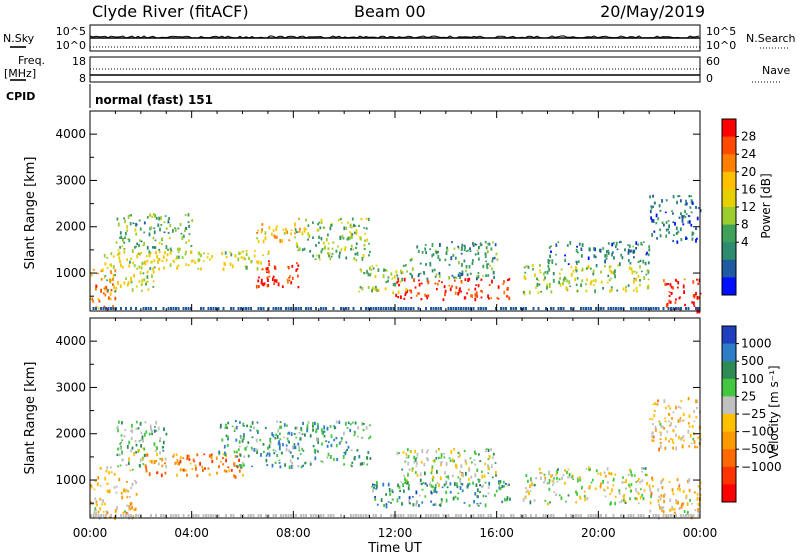 This screenshot has height=554, width=800. Describe the element at coordinates (729, 180) in the screenshot. I see `power-colorbar-swatch` at that location.